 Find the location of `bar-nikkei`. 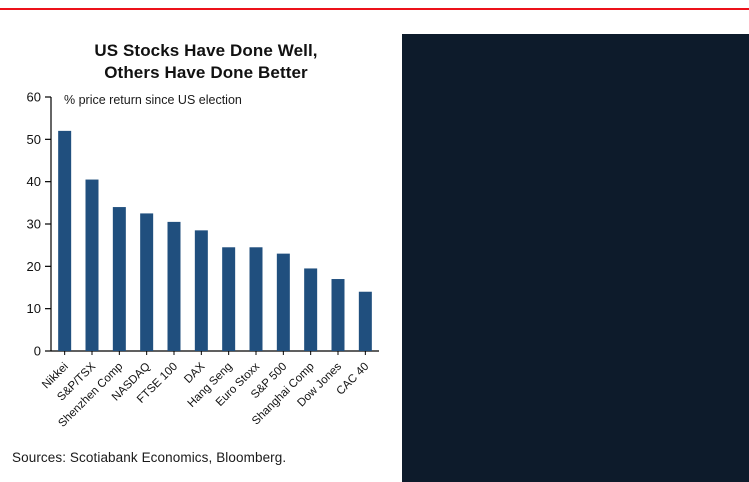

bar-nikkei is located at coordinates (65, 241).